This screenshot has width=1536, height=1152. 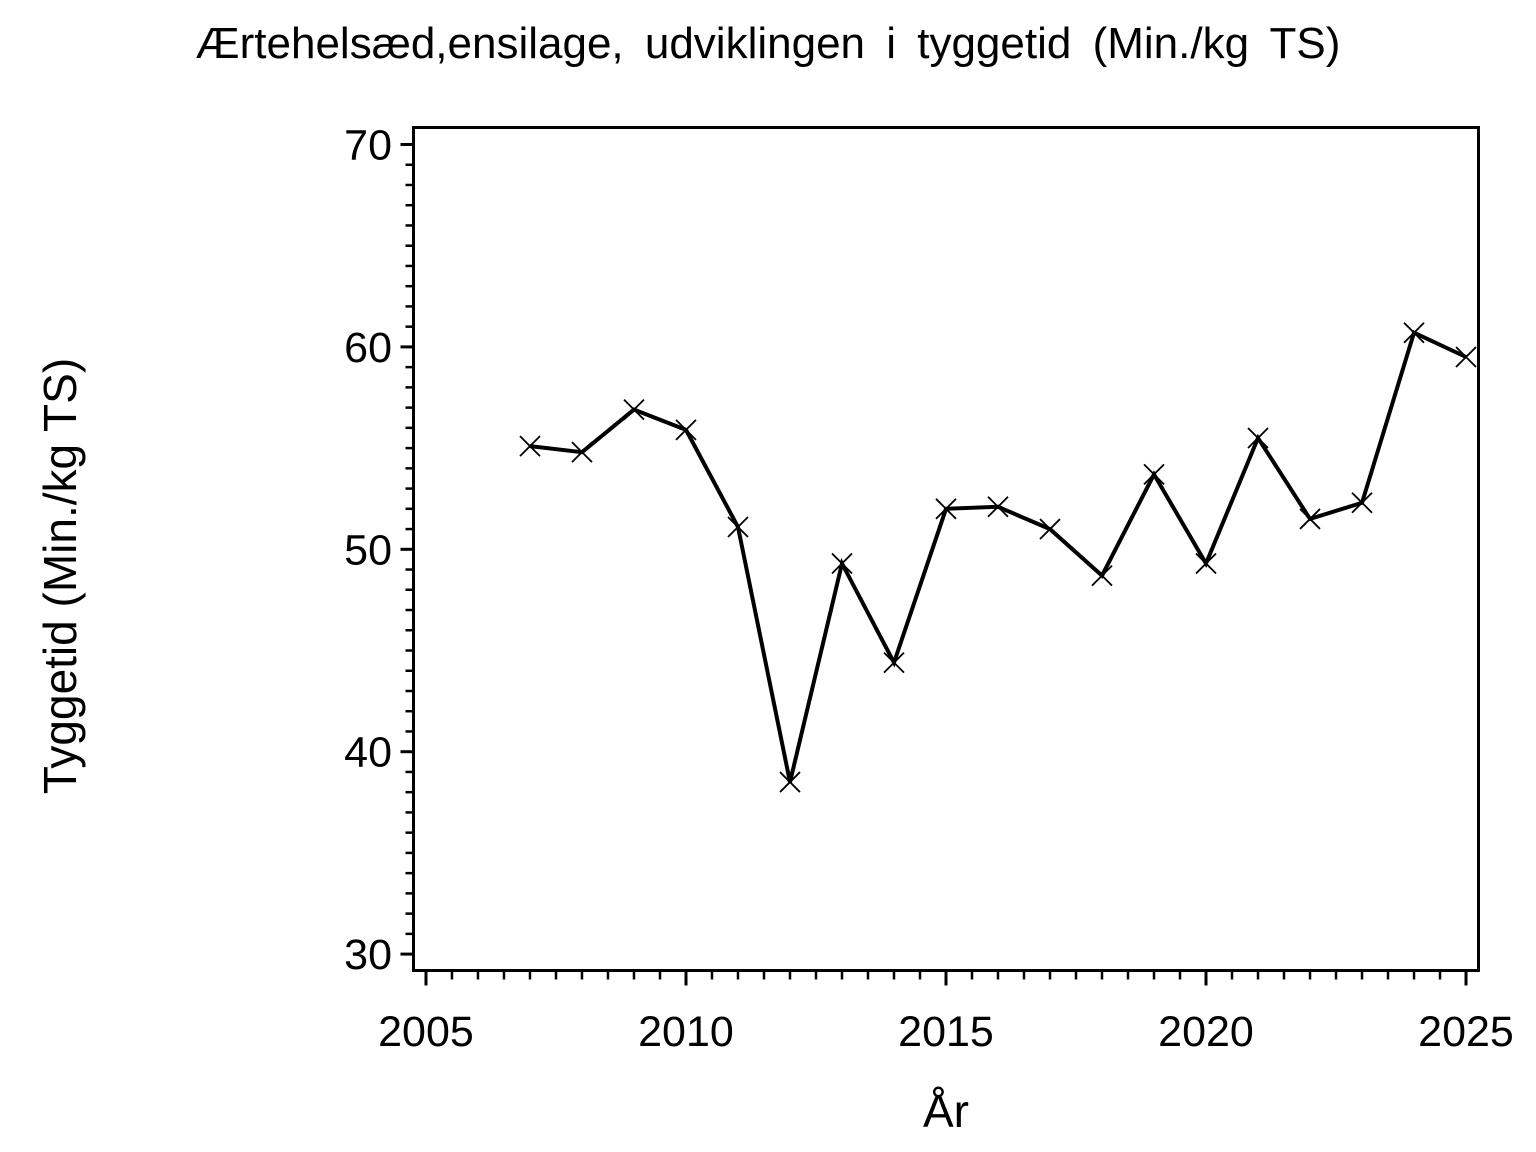 What do you see at coordinates (1206, 1032) in the screenshot?
I see `x-tick-label: 2020` at bounding box center [1206, 1032].